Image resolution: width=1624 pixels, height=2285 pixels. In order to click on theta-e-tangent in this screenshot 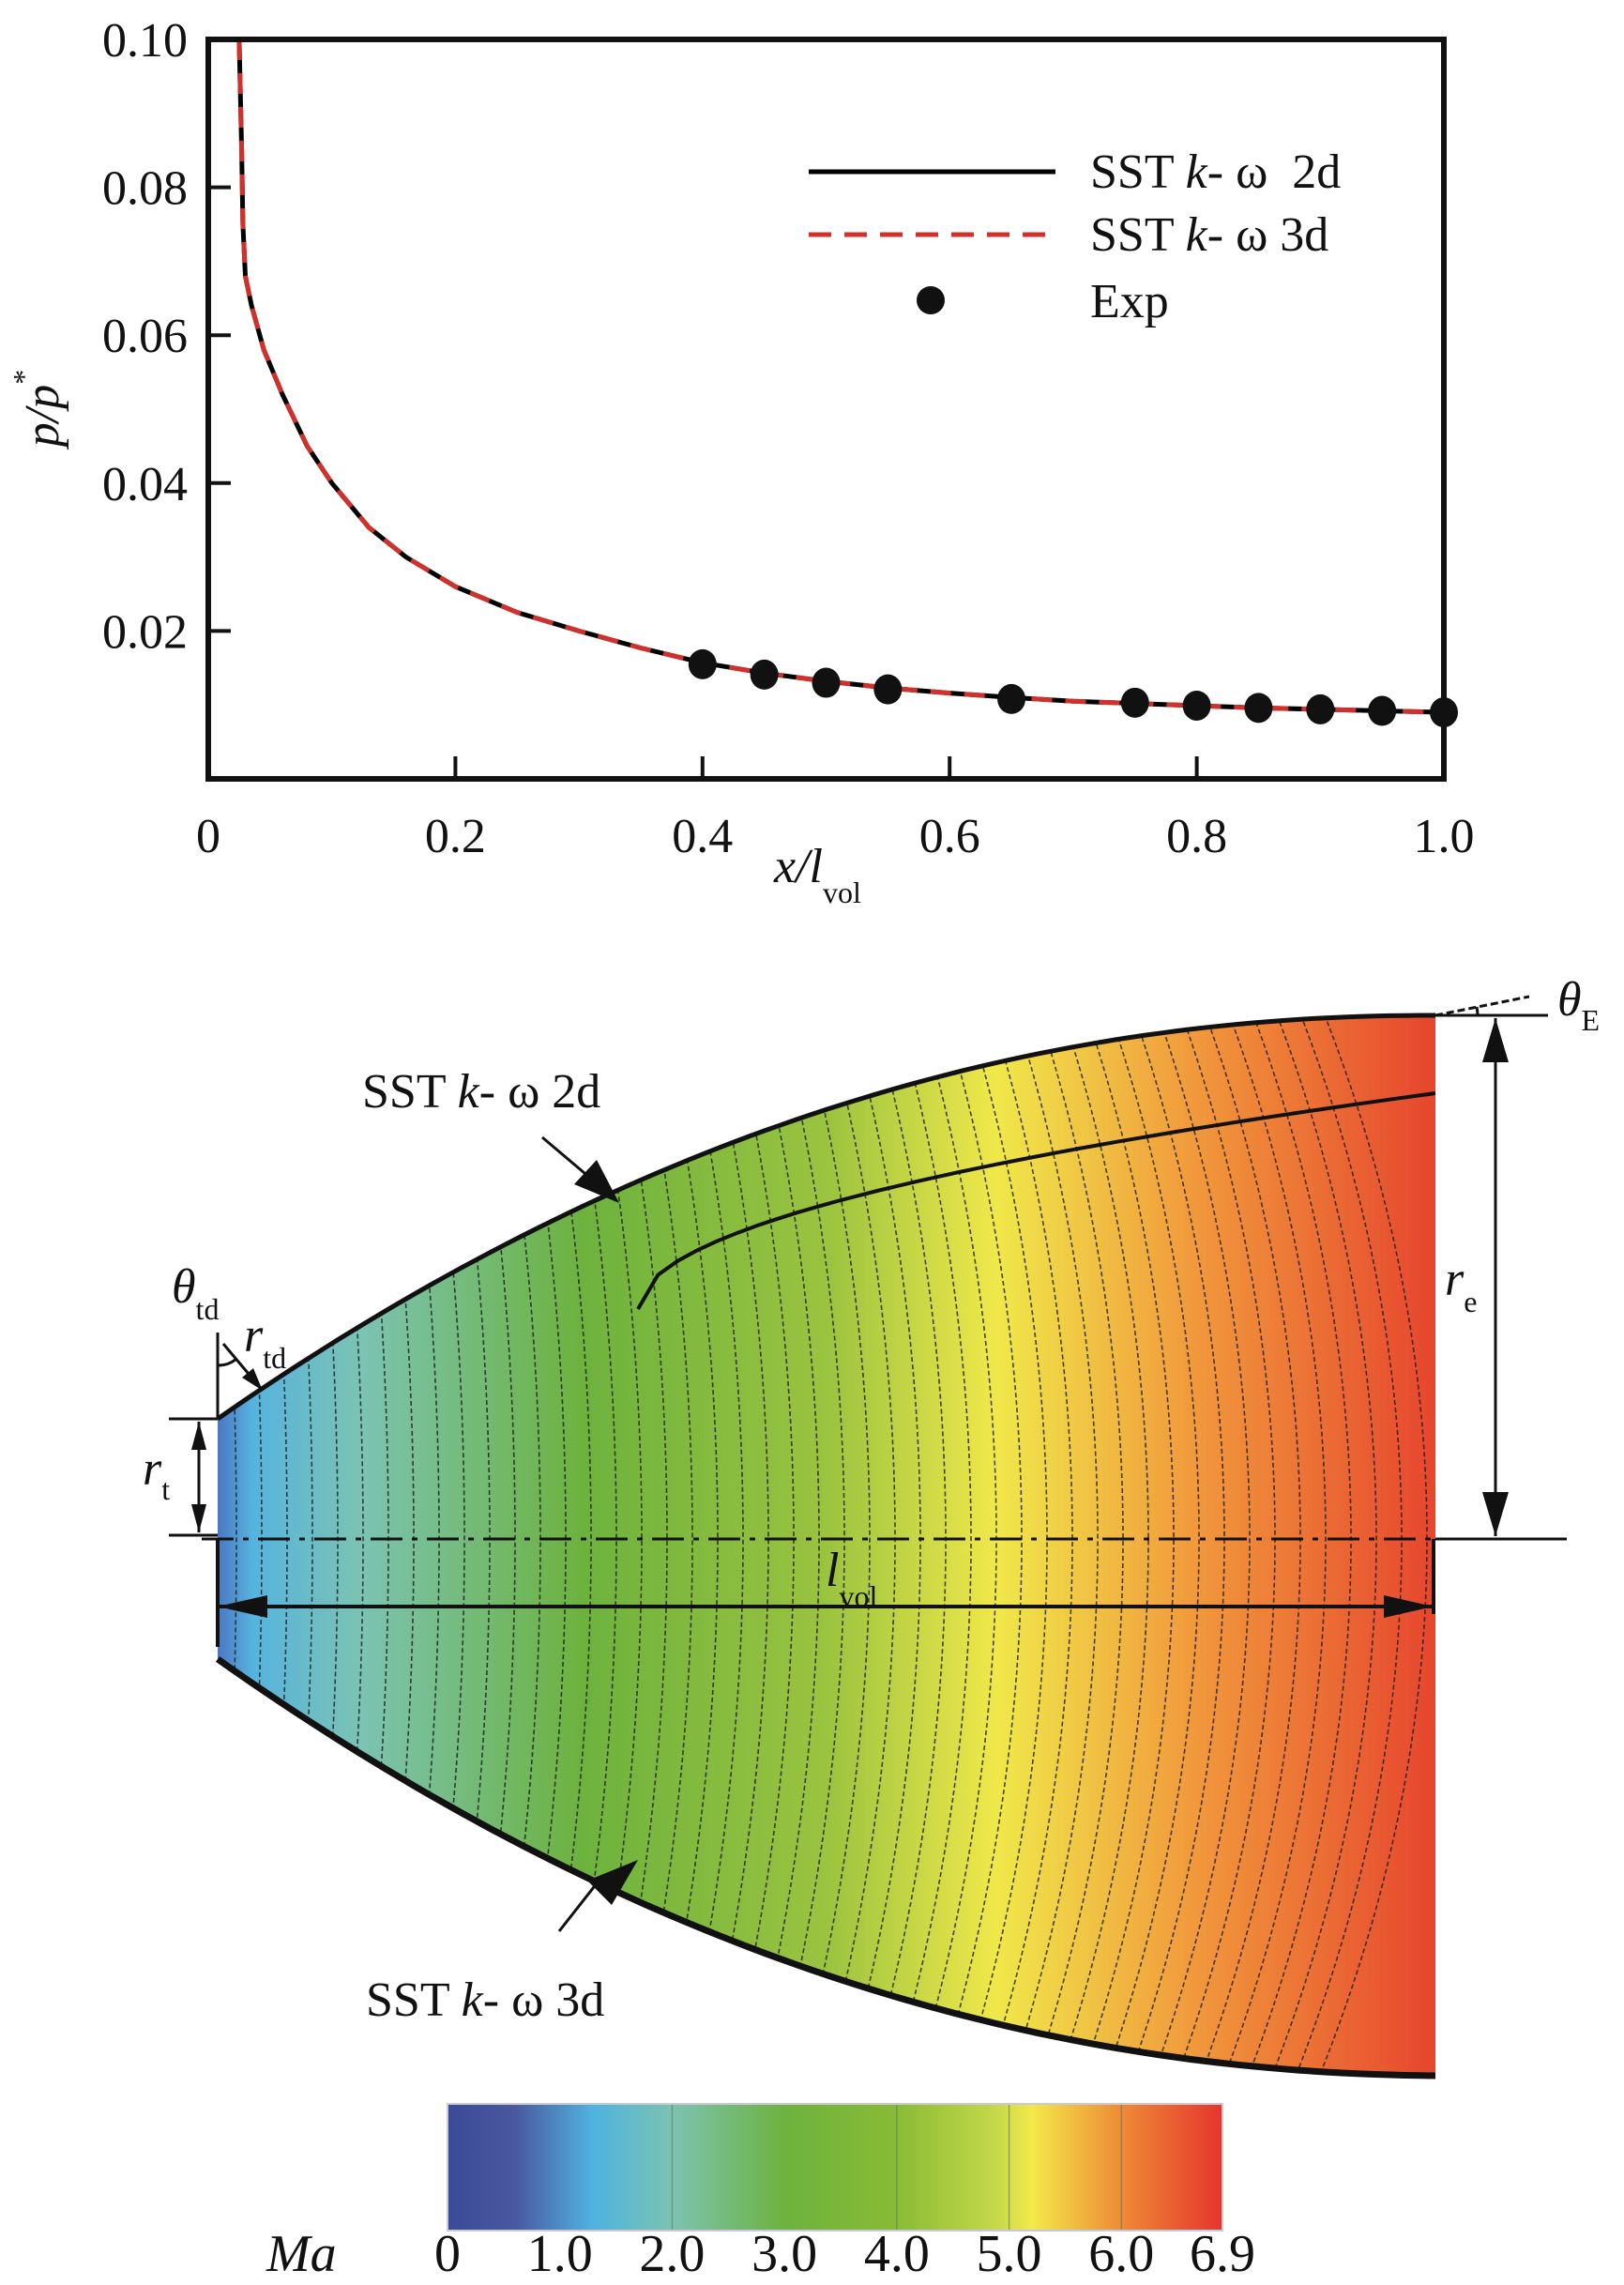, I will do `click(1482, 1006)`.